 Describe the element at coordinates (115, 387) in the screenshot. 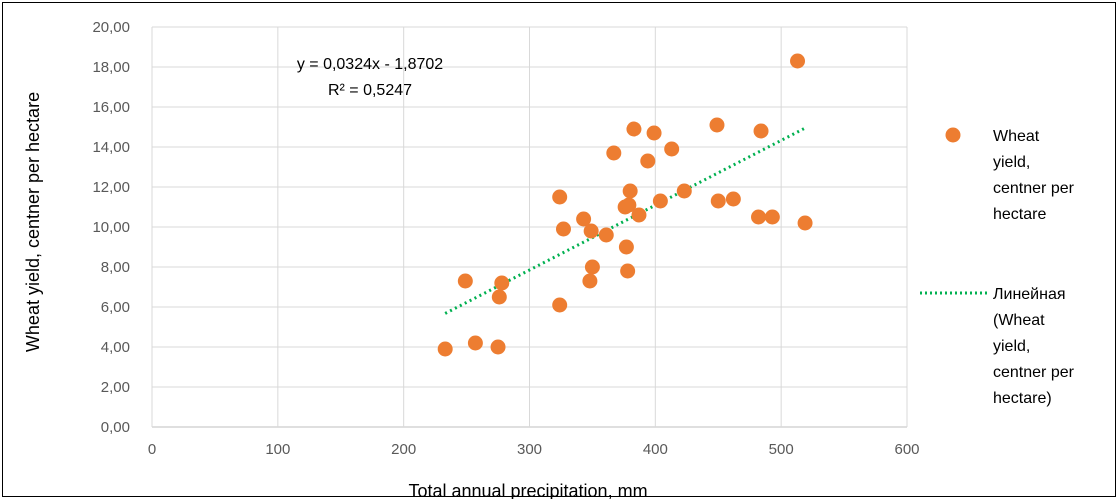

I see `y-tick-label: 2,00` at that location.